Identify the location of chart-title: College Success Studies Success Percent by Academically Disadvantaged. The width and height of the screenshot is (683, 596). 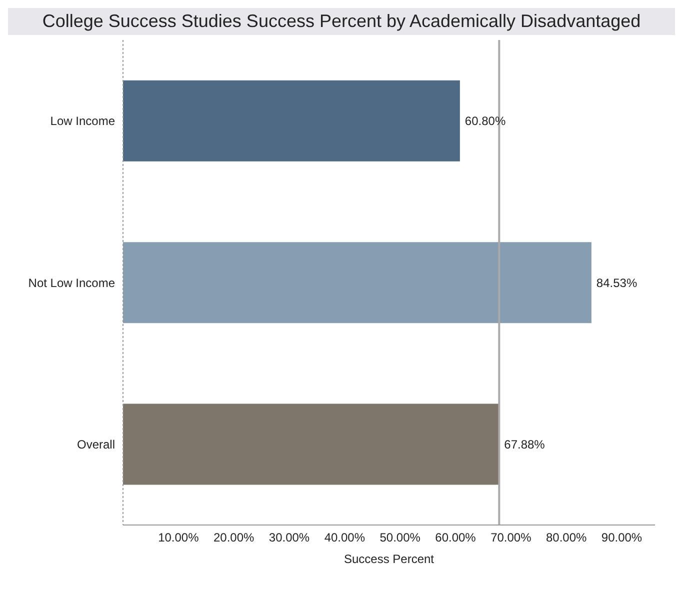
(341, 21).